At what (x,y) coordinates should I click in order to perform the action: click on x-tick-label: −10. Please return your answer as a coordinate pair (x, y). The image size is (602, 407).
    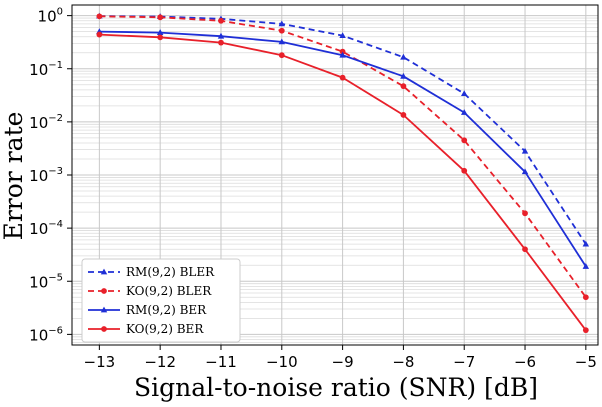
    Looking at the image, I should click on (282, 362).